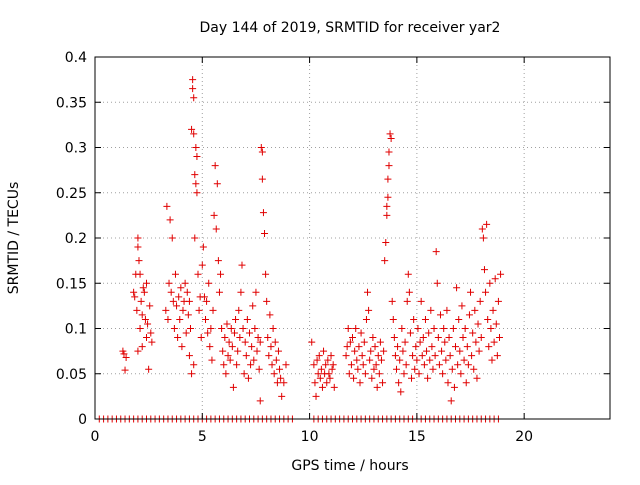  Describe the element at coordinates (71, 375) in the screenshot. I see `y-tick-label: 0.05` at that location.